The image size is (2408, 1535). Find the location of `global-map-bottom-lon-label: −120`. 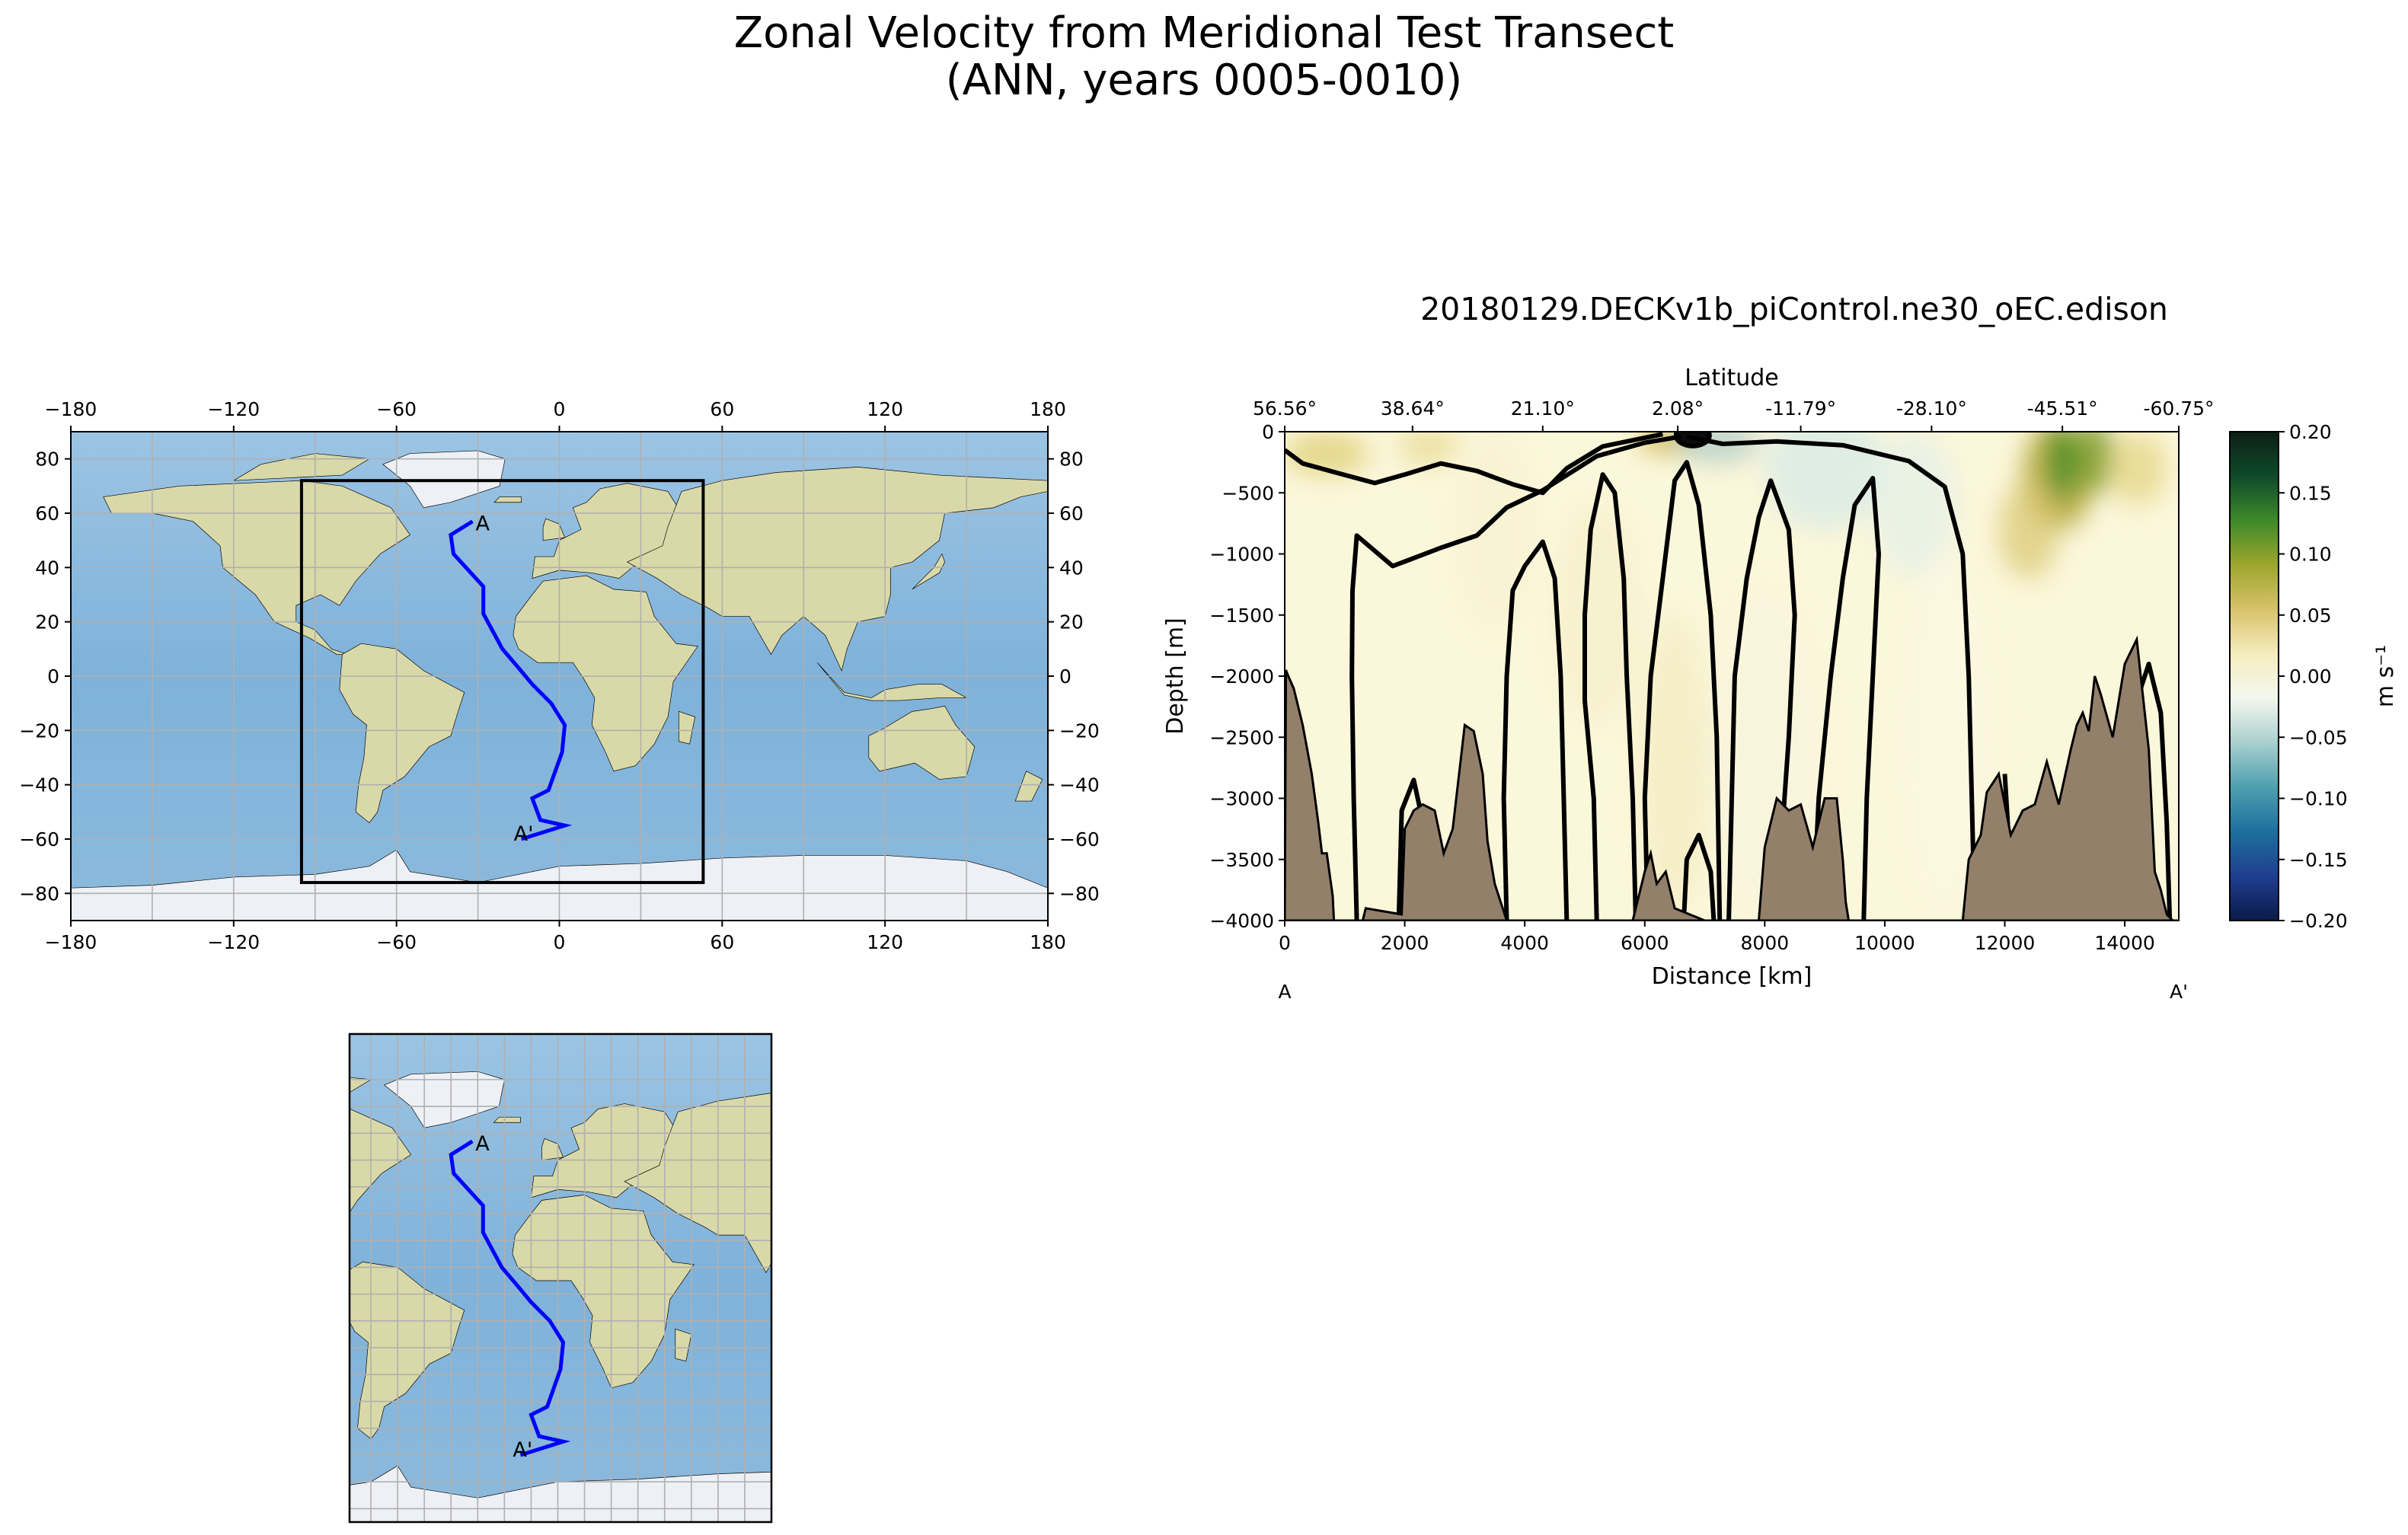

global-map-bottom-lon-label: −120 is located at coordinates (234, 942).